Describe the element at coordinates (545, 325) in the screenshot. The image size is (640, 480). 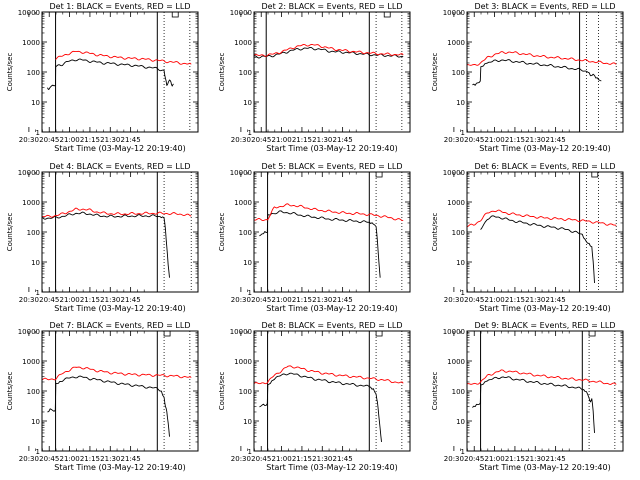
I see `panel-title: Det 9: BLACK = Events, RED = LLD` at that location.